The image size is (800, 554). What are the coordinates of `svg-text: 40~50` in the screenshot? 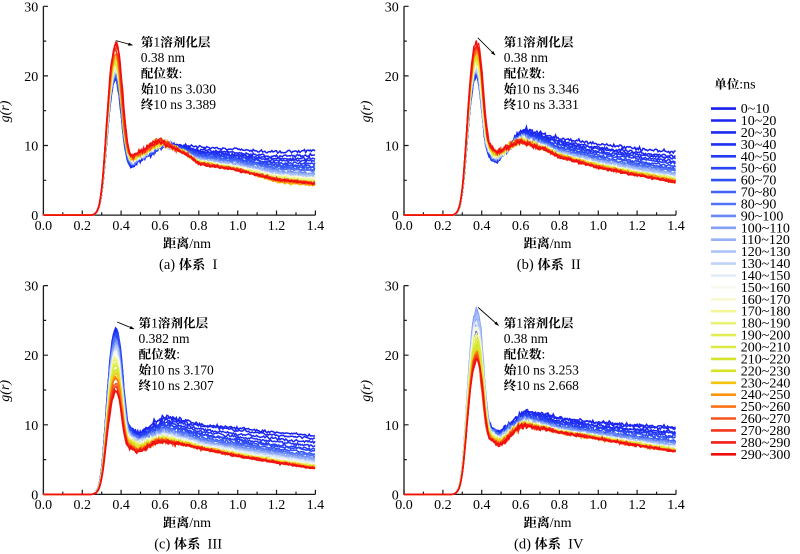 It's located at (759, 157).